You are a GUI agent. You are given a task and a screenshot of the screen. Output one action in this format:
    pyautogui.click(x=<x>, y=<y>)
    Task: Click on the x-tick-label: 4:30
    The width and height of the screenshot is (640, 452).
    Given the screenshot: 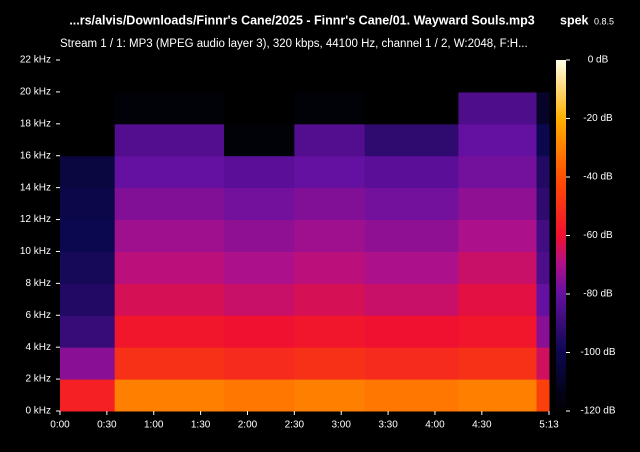 What is the action you would take?
    pyautogui.click(x=482, y=425)
    